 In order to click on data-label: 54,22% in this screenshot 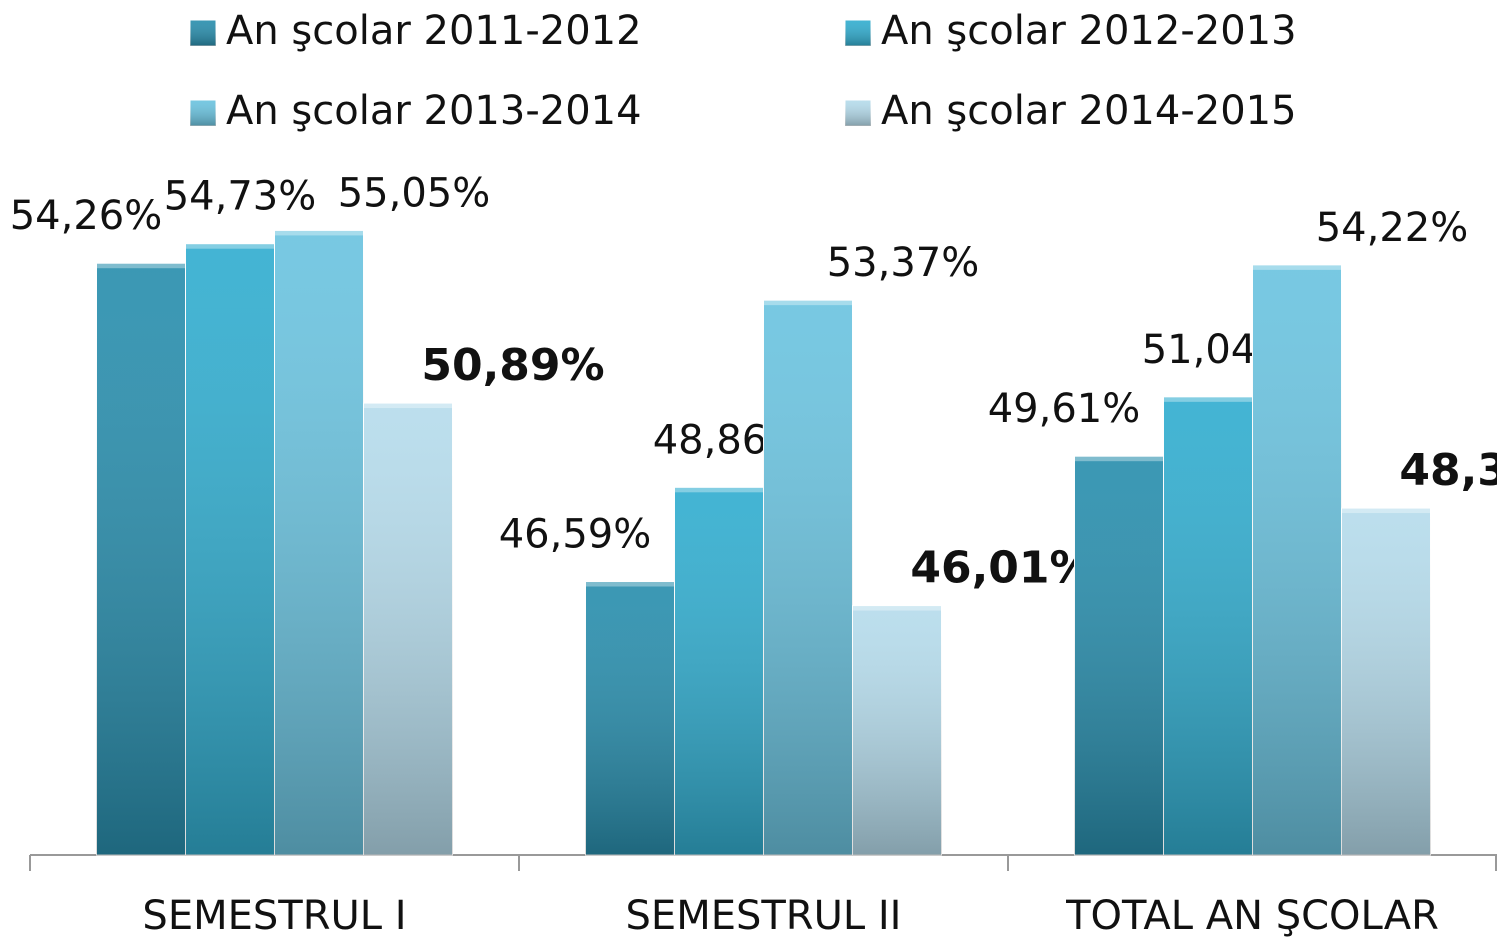, I will do `click(1392, 228)`.